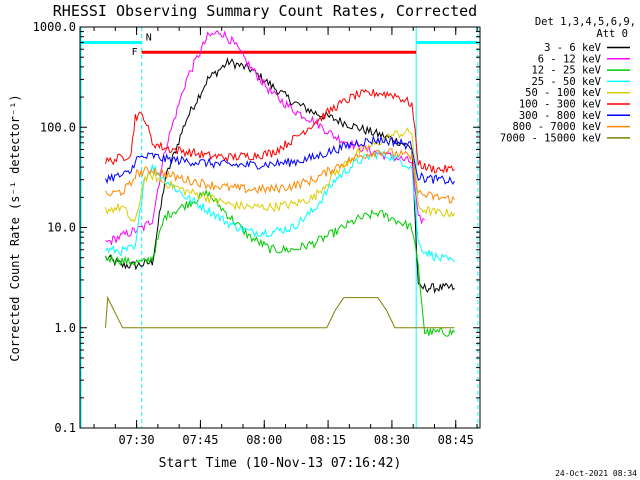 The height and width of the screenshot is (480, 640). What do you see at coordinates (566, 71) in the screenshot?
I see `legend-label-2: 12 - 25 keV` at bounding box center [566, 71].